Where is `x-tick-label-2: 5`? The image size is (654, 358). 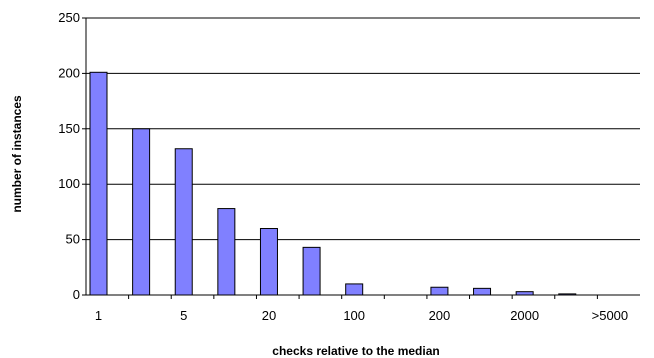
x-tick-label-2: 5 is located at coordinates (183, 315).